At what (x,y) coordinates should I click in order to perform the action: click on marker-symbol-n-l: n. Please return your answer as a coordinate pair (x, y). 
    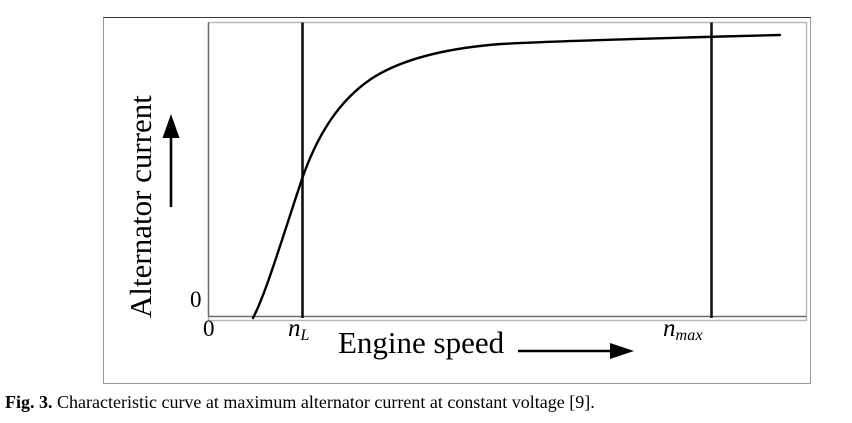
    Looking at the image, I should click on (294, 328).